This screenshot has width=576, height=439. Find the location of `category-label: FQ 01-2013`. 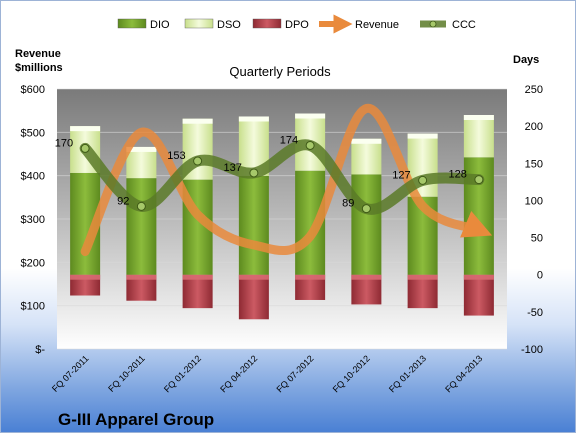

category-label: FQ 01-2013 is located at coordinates (407, 373).